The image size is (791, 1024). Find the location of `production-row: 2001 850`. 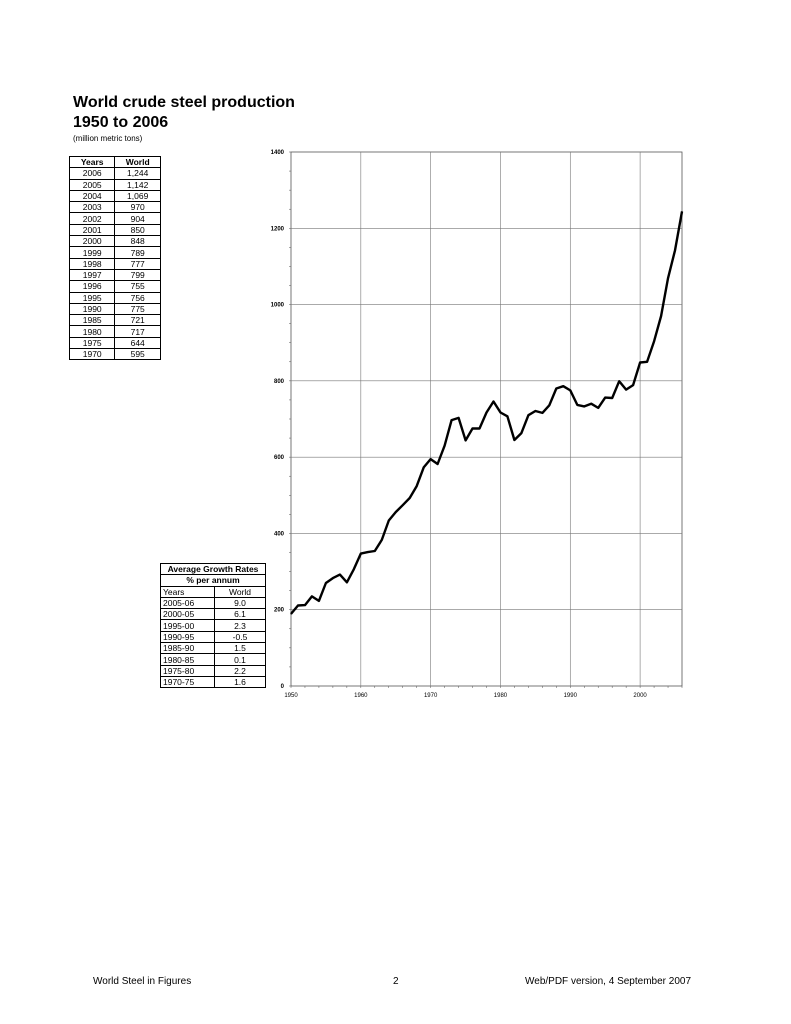

production-row: 2001 850 is located at coordinates (114, 230).